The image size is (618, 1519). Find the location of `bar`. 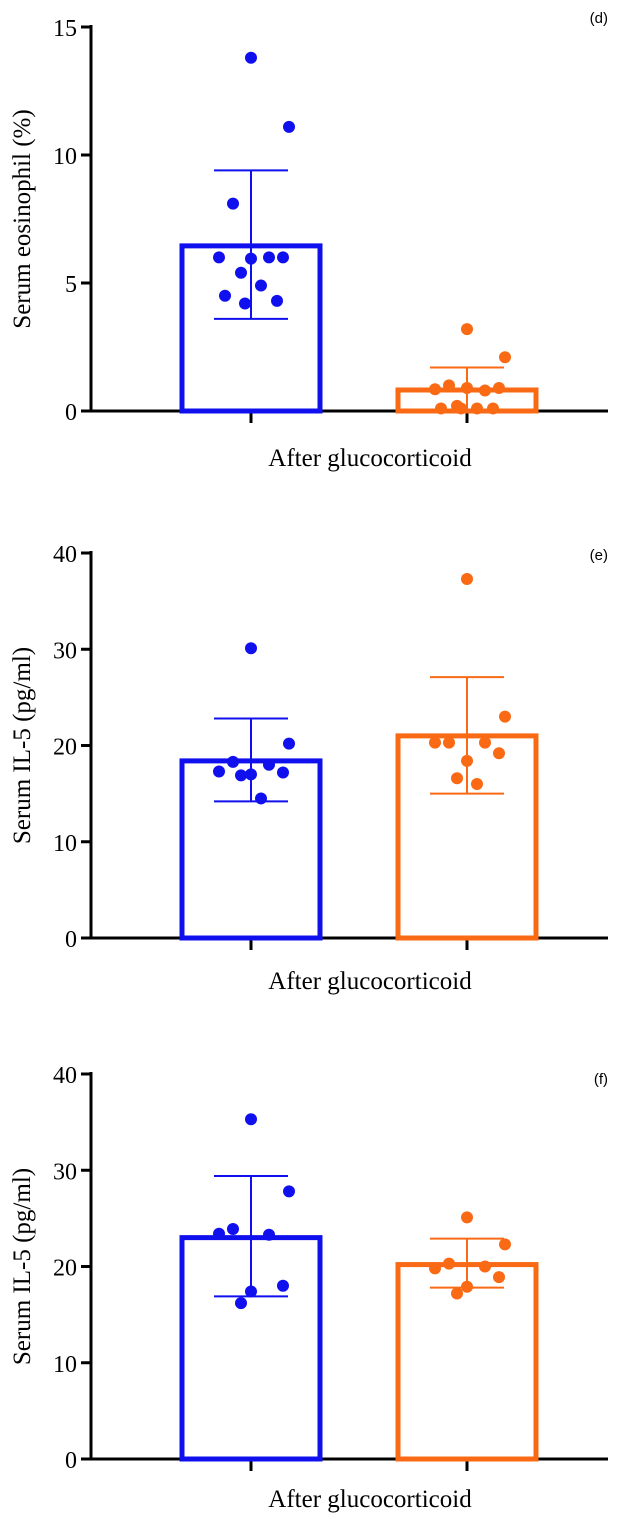

bar is located at coordinates (467, 1362).